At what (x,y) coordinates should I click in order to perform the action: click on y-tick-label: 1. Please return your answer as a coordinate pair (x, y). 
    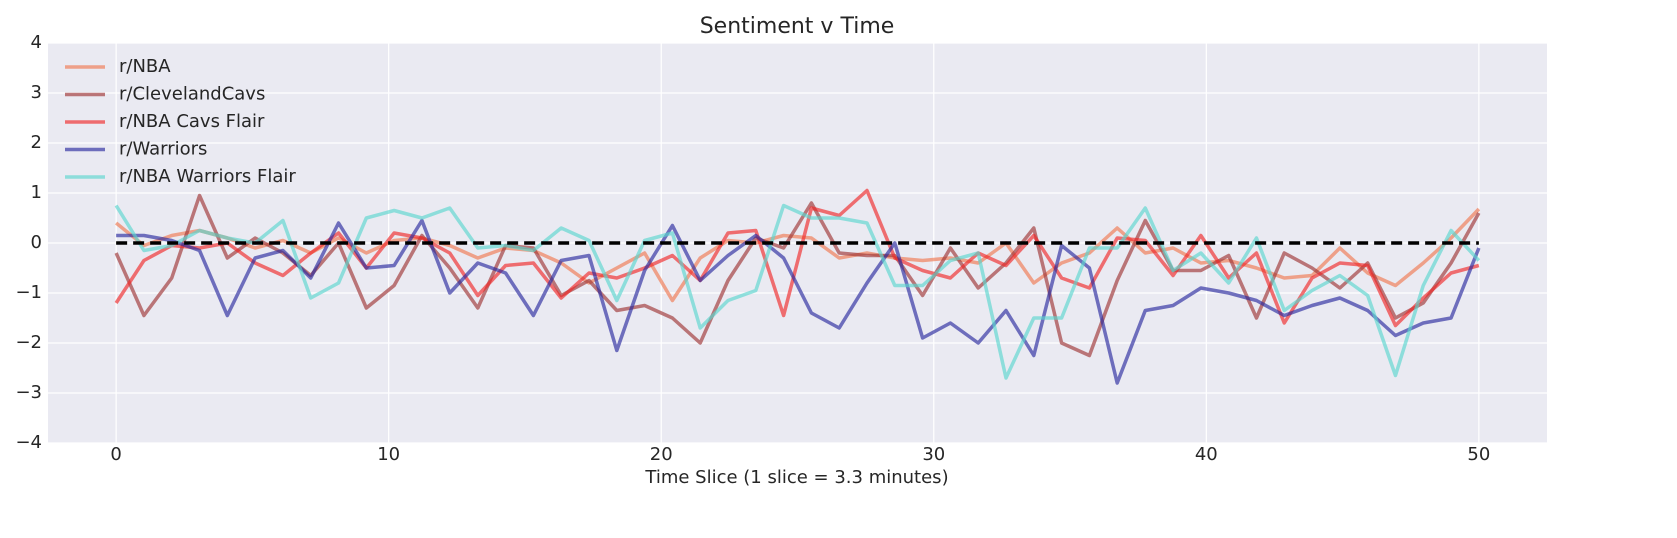
    Looking at the image, I should click on (36, 192).